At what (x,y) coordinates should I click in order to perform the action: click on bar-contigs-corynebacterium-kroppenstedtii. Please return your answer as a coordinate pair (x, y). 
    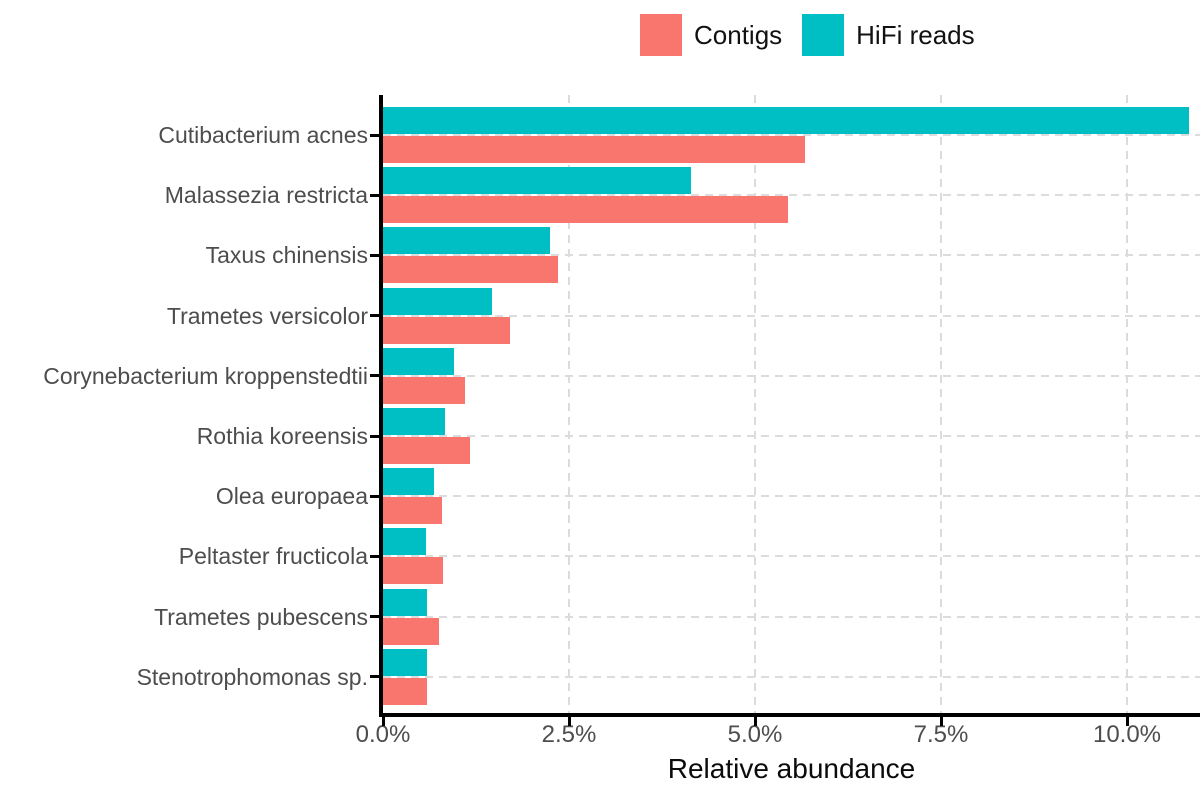
    Looking at the image, I should click on (424, 390).